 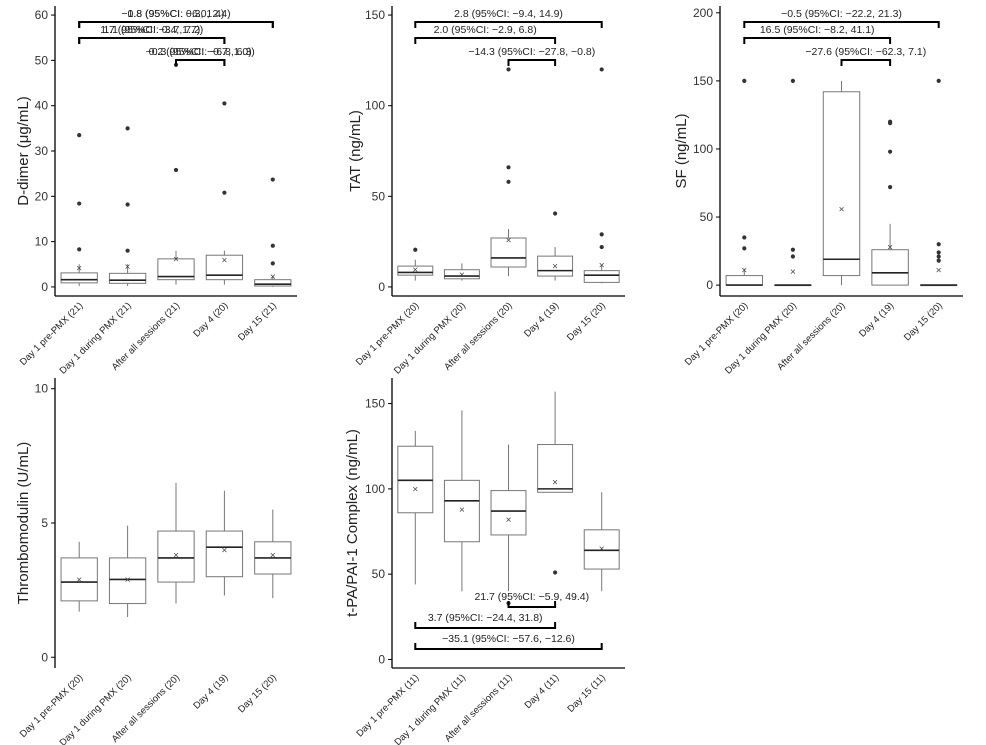 I want to click on box-1: ×, so click(x=415, y=264).